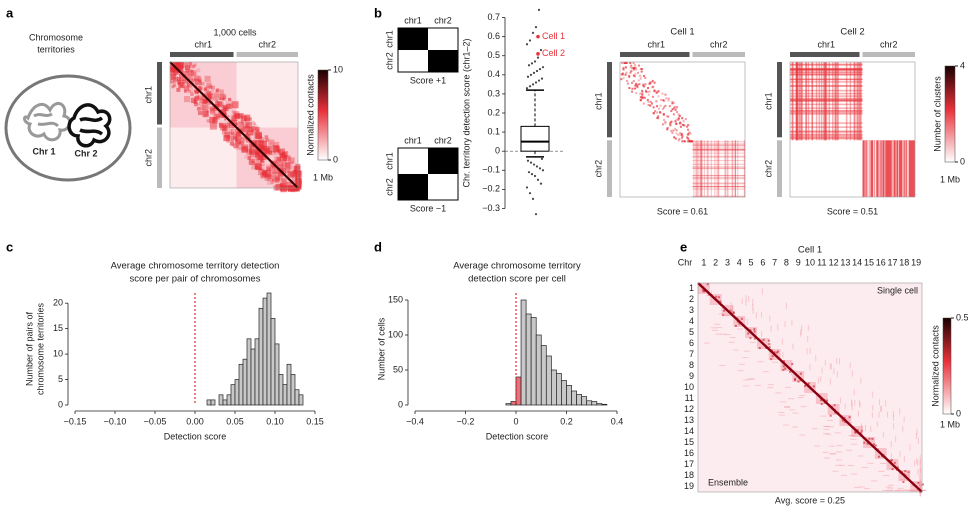  I want to click on y-tick-label: 0.3, so click(493, 93).